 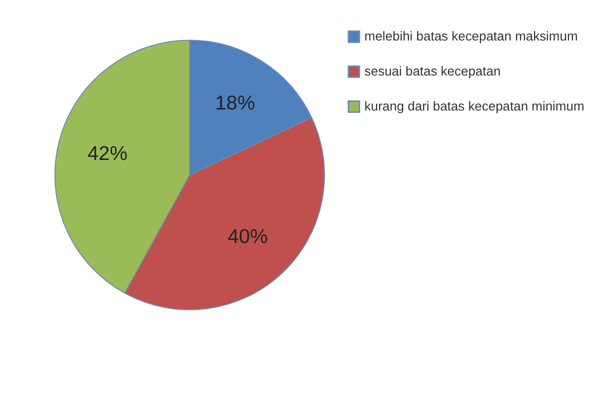 I want to click on data-label: 18%, so click(x=235, y=103).